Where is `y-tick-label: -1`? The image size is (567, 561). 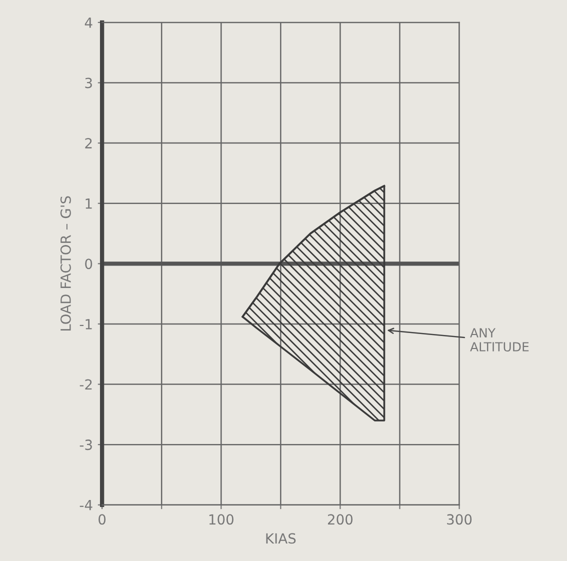
y-tick-label: -1 is located at coordinates (86, 324).